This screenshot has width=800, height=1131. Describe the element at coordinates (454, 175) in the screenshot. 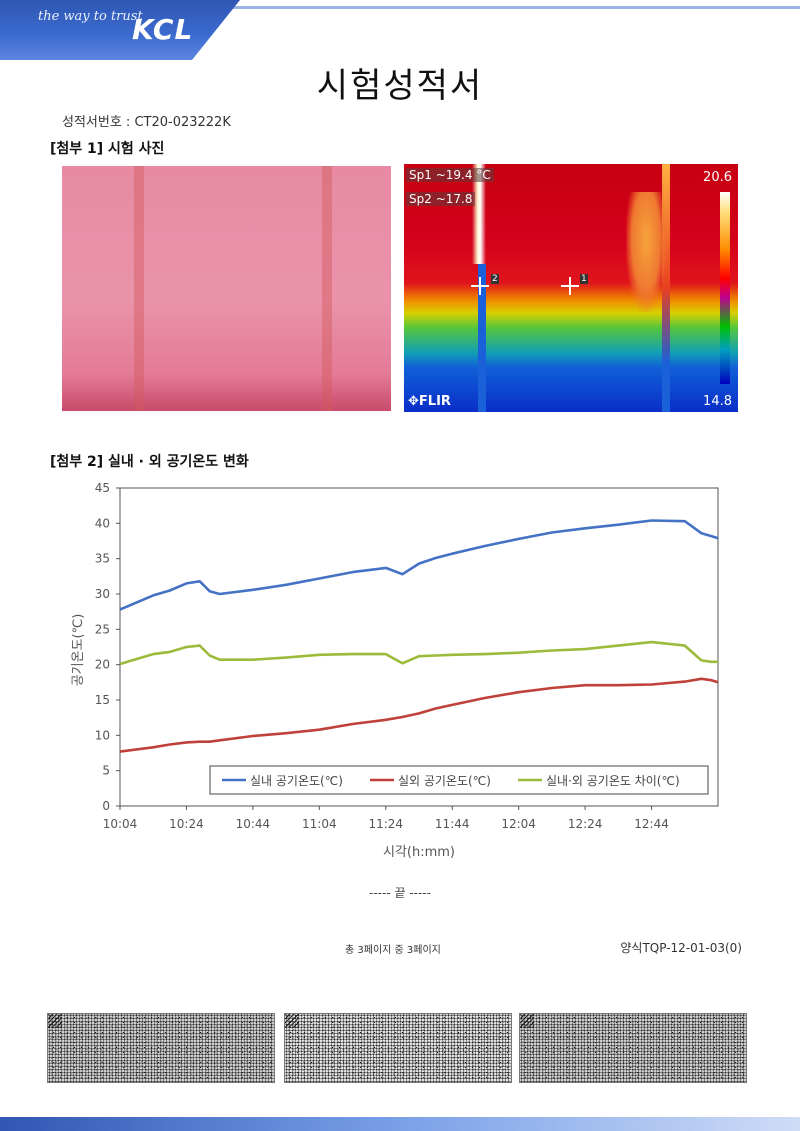

I see `spot1-value: ~19.4` at that location.